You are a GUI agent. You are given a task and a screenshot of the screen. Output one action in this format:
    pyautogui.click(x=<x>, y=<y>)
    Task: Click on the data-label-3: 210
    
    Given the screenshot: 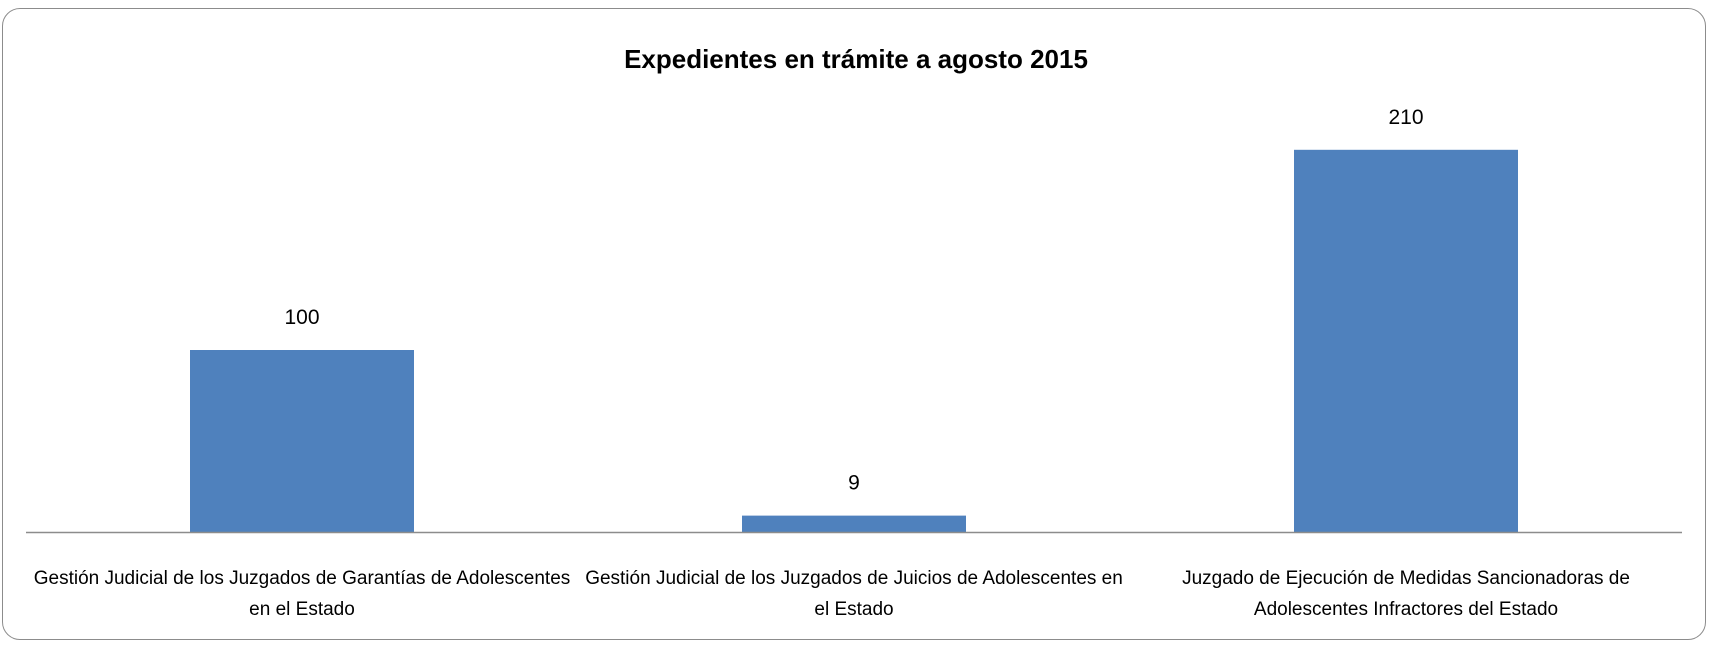 What is the action you would take?
    pyautogui.click(x=1405, y=117)
    